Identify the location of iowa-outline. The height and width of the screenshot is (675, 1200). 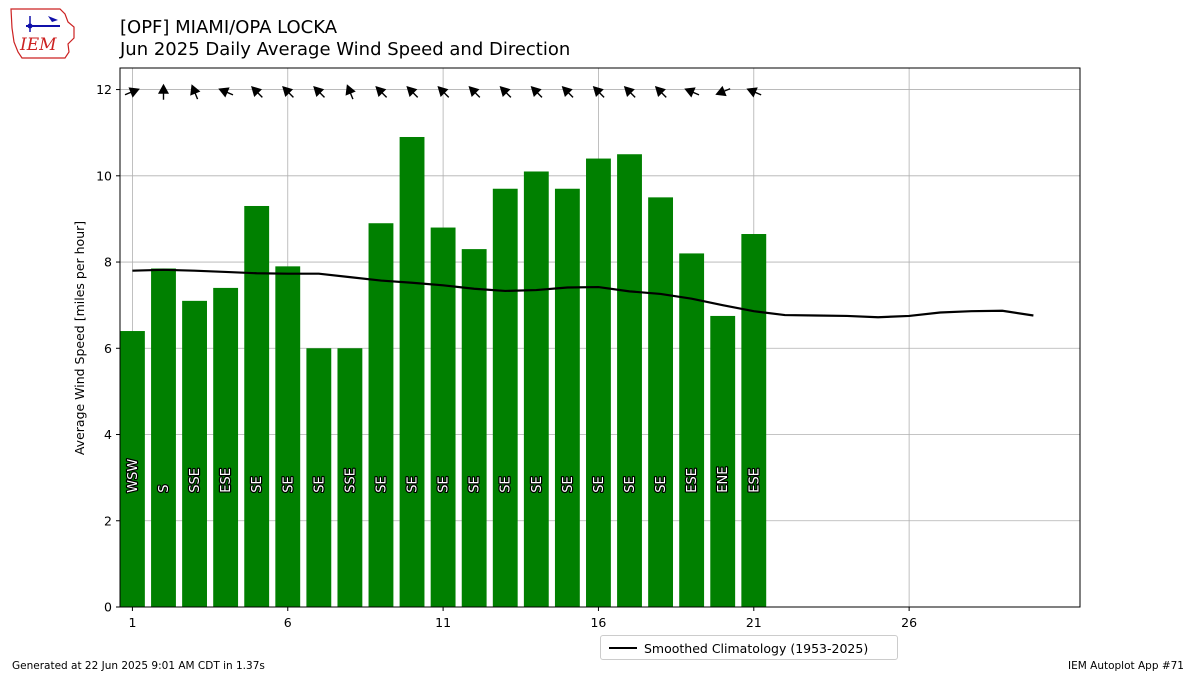
(42, 33).